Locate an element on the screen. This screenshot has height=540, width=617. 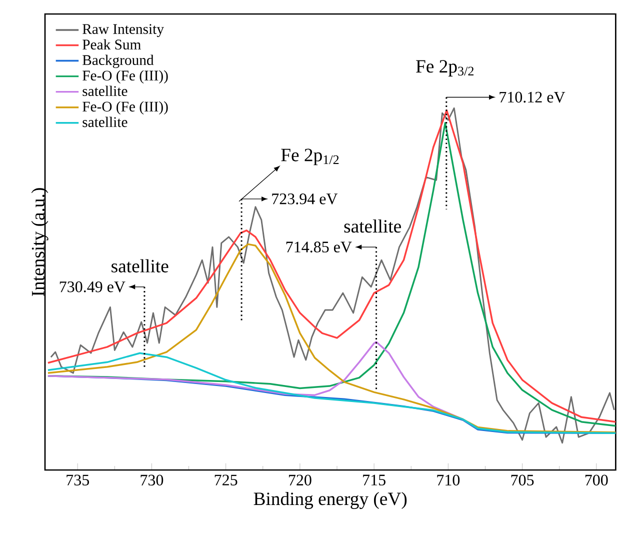
x-tick-label: 720 is located at coordinates (300, 480).